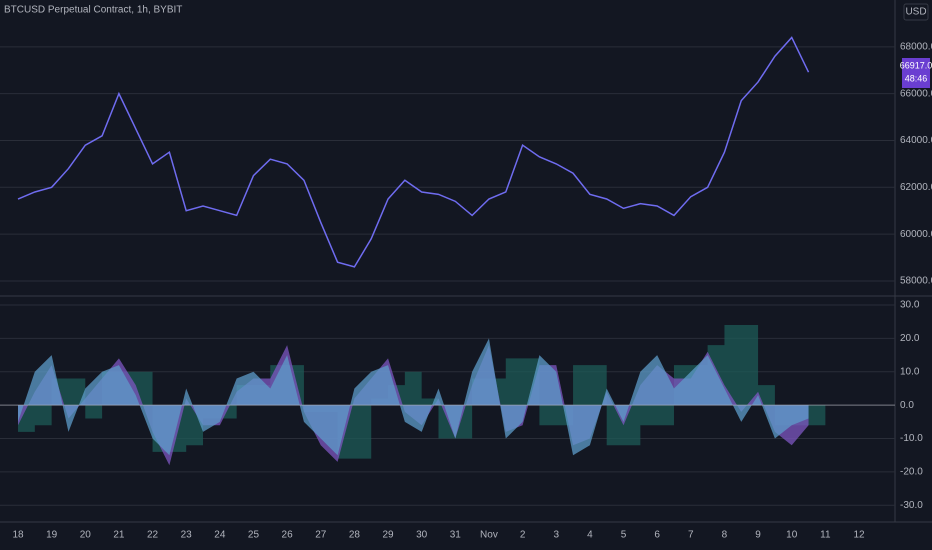 The width and height of the screenshot is (932, 550). Describe the element at coordinates (254, 535) in the screenshot. I see `x-tick-label: 25` at that location.